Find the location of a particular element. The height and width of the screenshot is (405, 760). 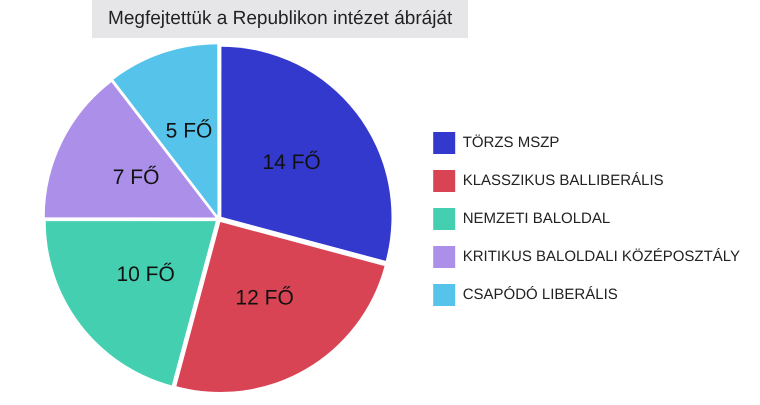

legend-label: KLASSZIKUS BALLIBERÁLIS is located at coordinates (563, 180).